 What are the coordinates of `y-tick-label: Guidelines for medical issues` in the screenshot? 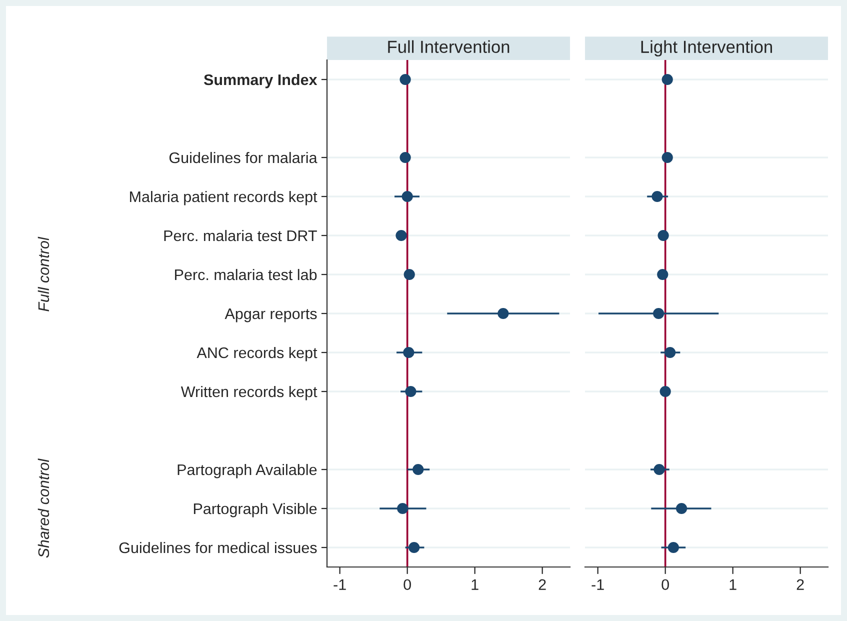 It's located at (218, 548).